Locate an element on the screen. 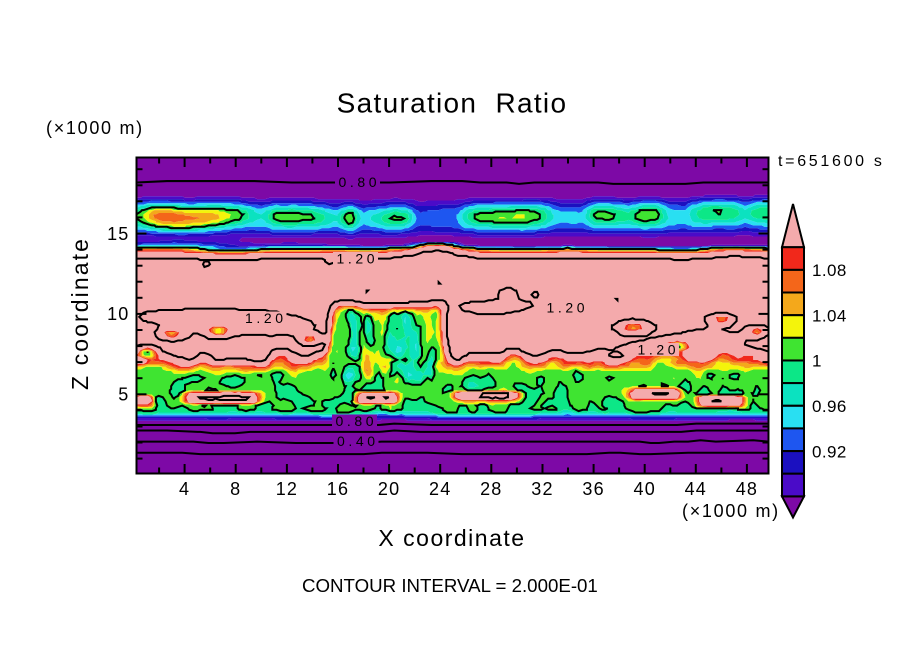  svg-text: CONTOUR INTERVAL = 2.000E-01 is located at coordinates (450, 585).